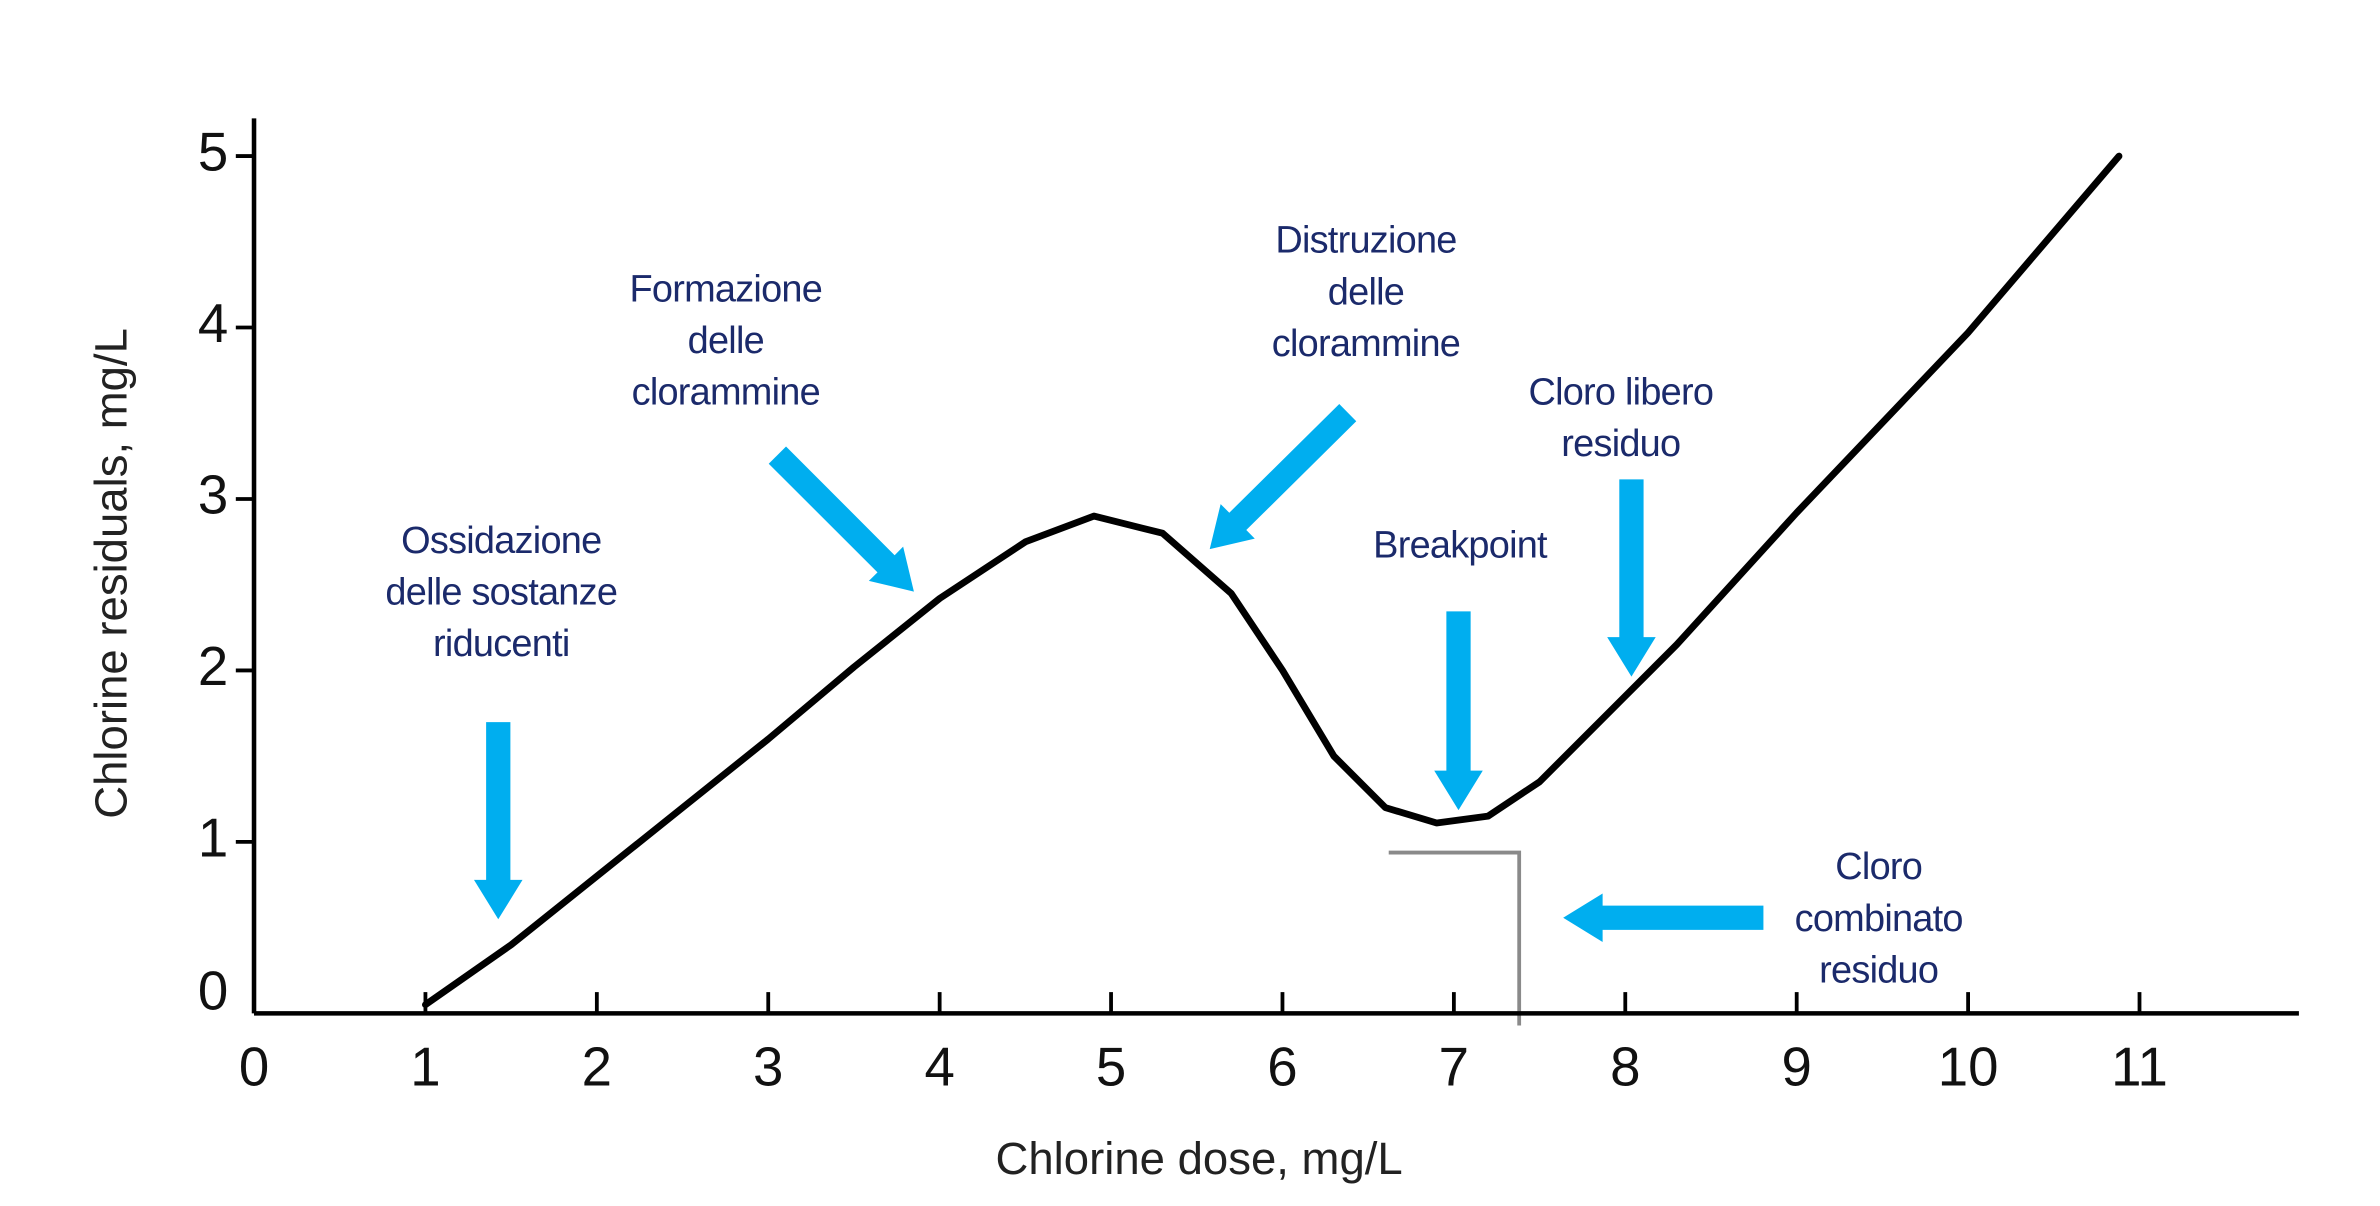 The width and height of the screenshot is (2380, 1206). I want to click on annotation: Cloro, so click(1878, 867).